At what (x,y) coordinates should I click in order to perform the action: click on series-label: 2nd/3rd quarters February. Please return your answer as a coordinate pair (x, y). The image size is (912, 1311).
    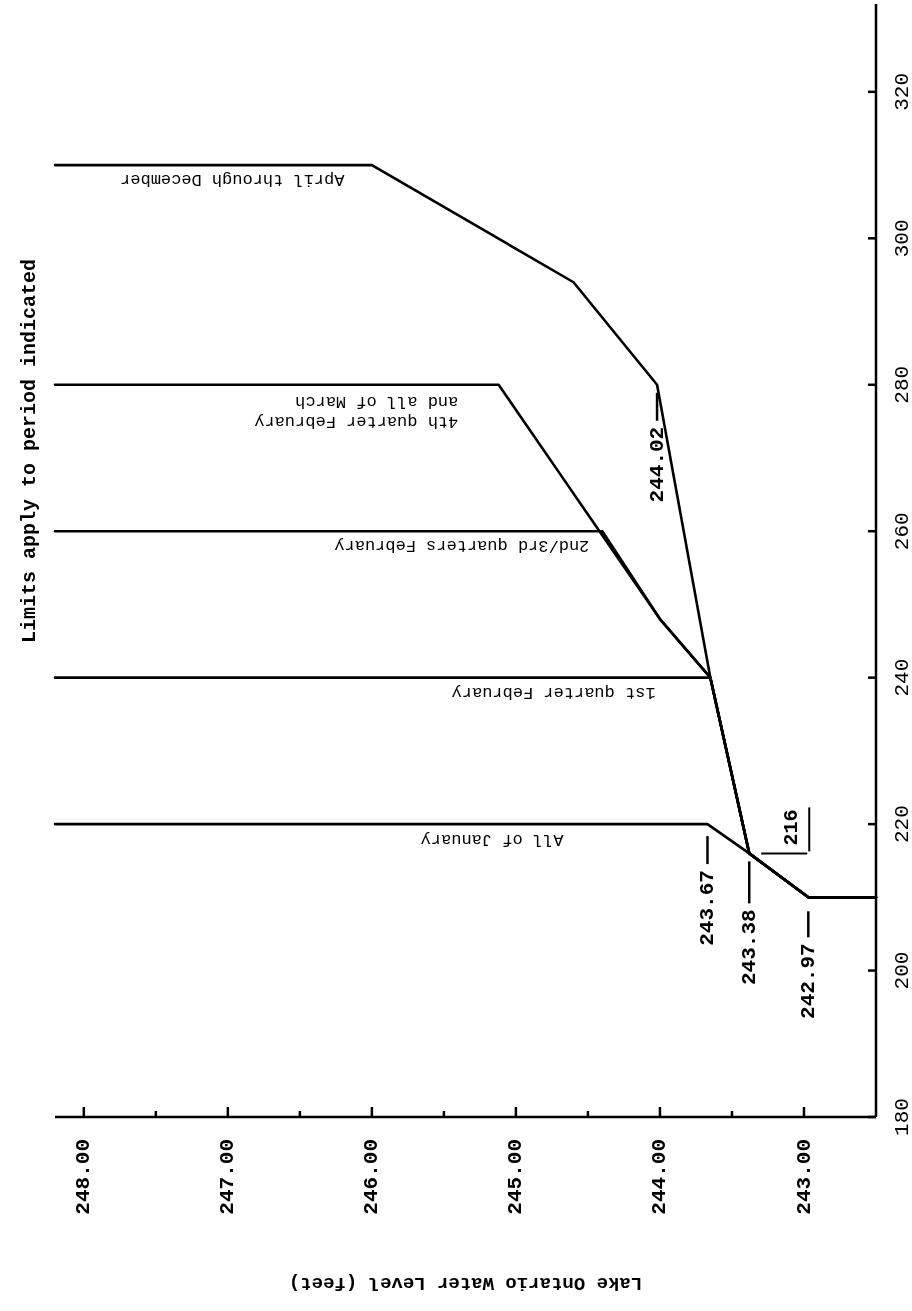
    Looking at the image, I should click on (462, 546).